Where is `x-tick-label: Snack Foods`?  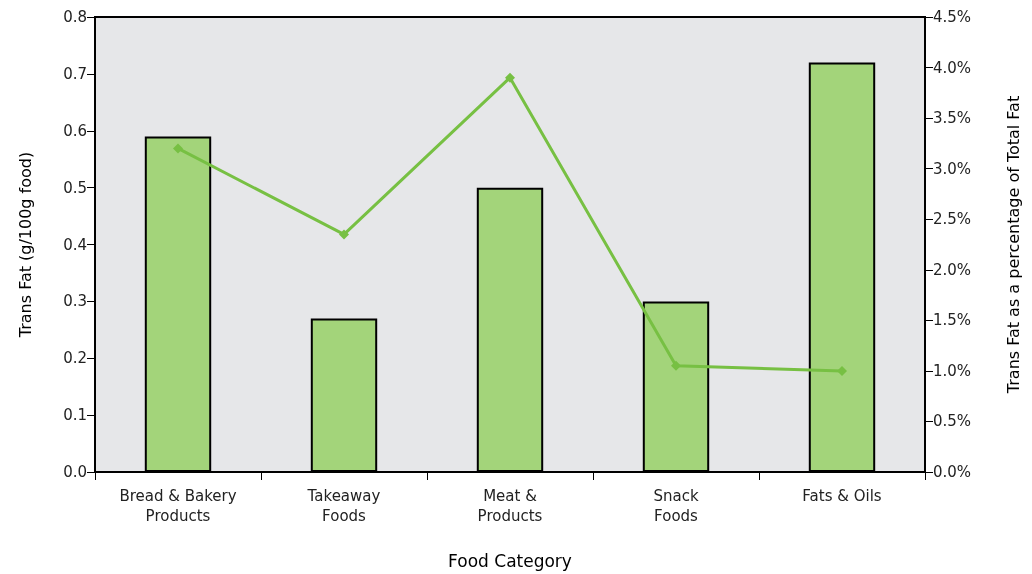 x-tick-label: Snack Foods is located at coordinates (676, 506).